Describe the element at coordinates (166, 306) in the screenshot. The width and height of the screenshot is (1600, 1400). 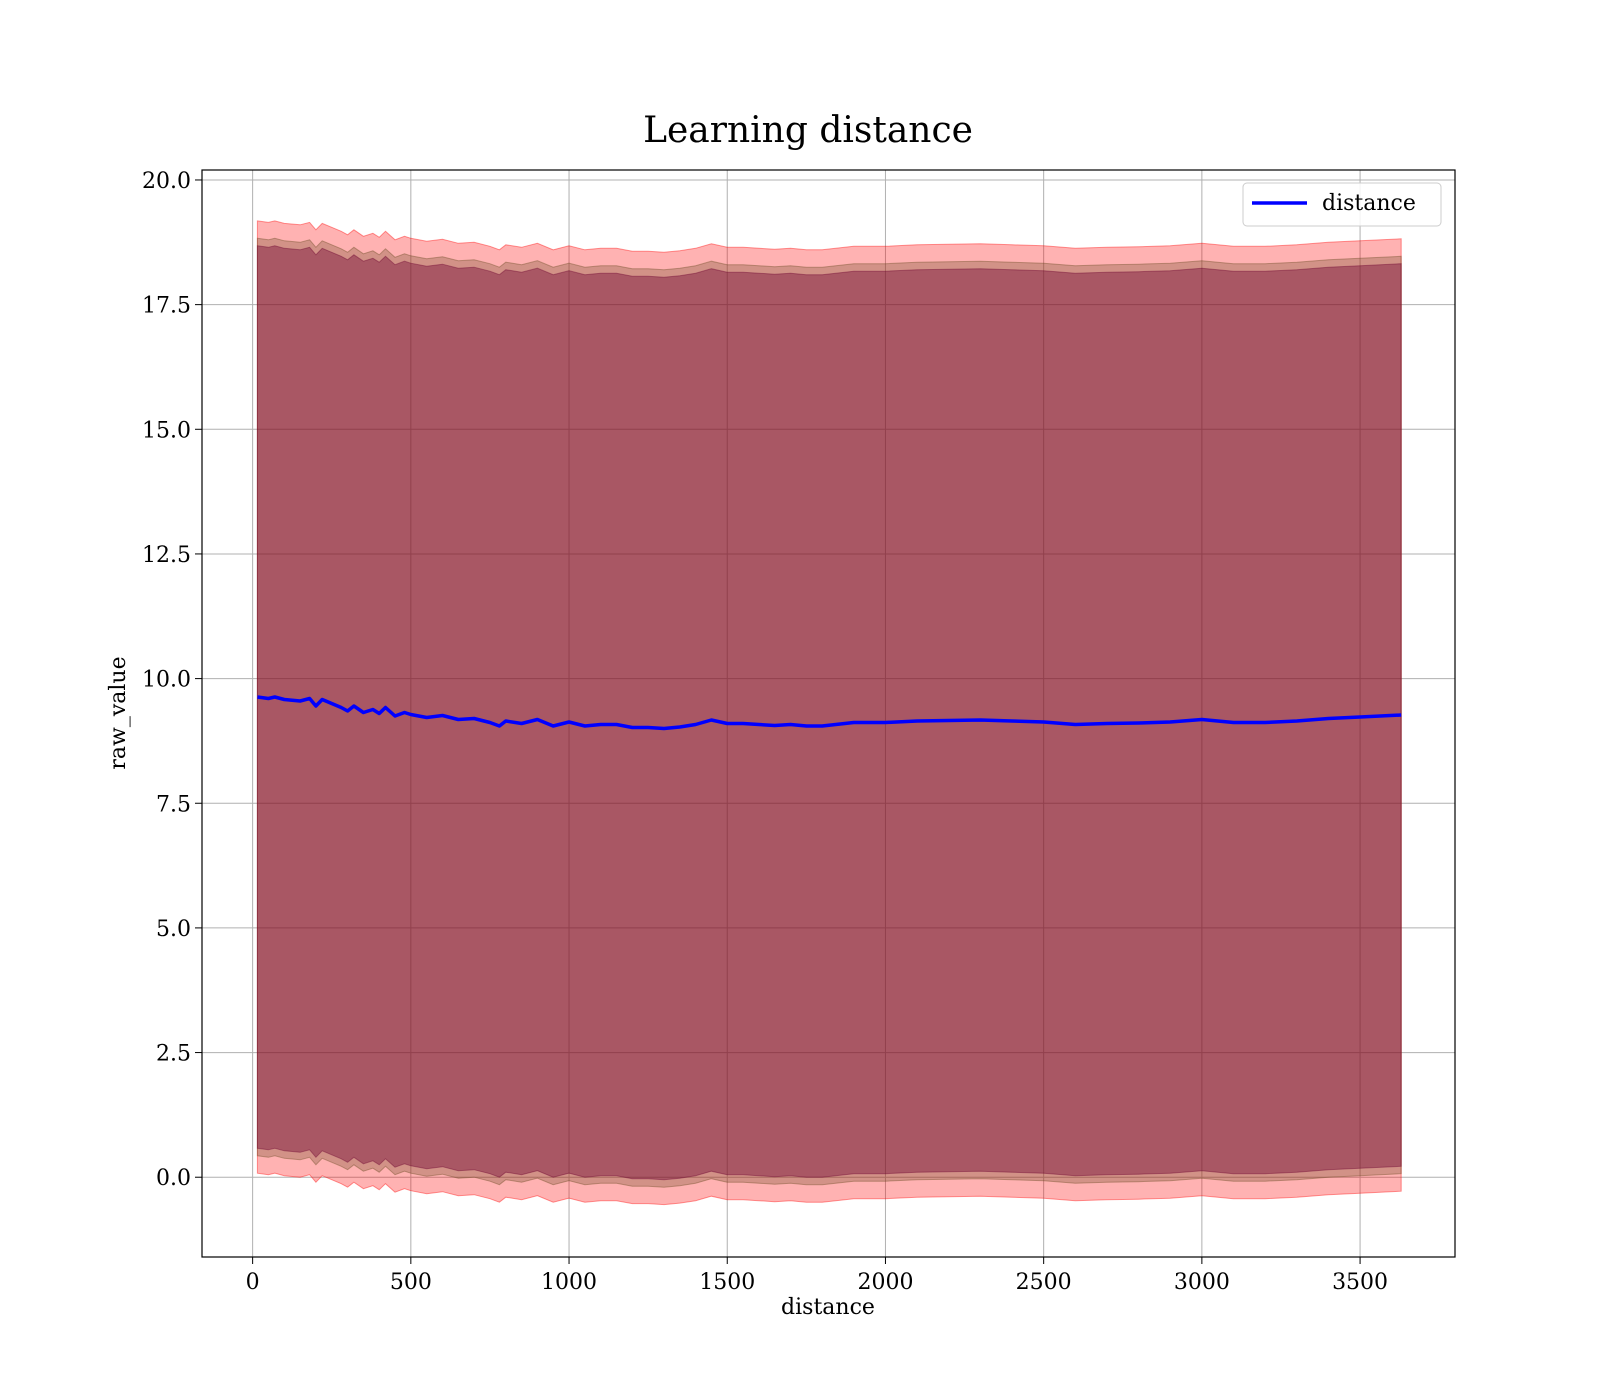
I see `y-tick-label: 17.5` at that location.